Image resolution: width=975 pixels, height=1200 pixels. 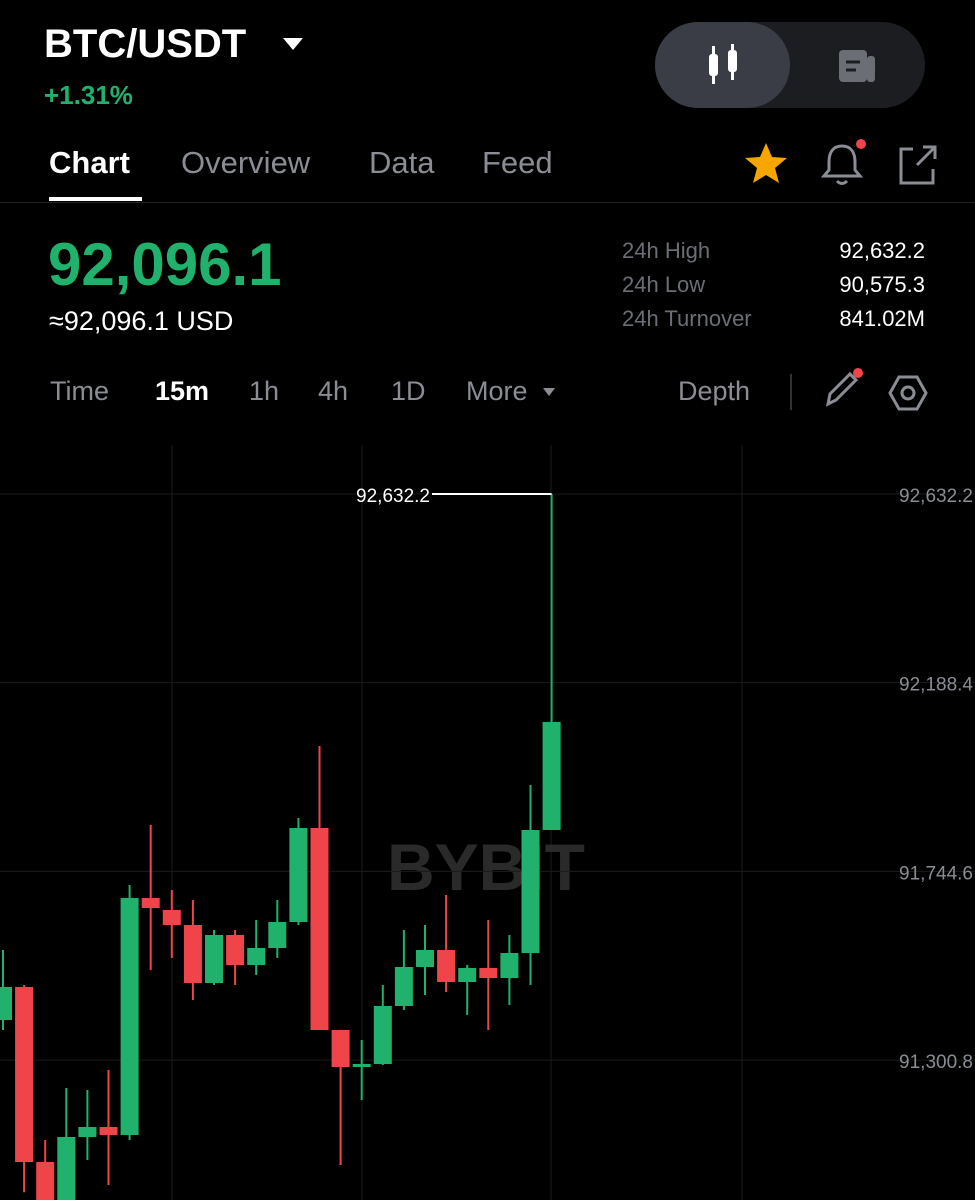 What do you see at coordinates (882, 284) in the screenshot?
I see `stat-value: 90,575.3` at bounding box center [882, 284].